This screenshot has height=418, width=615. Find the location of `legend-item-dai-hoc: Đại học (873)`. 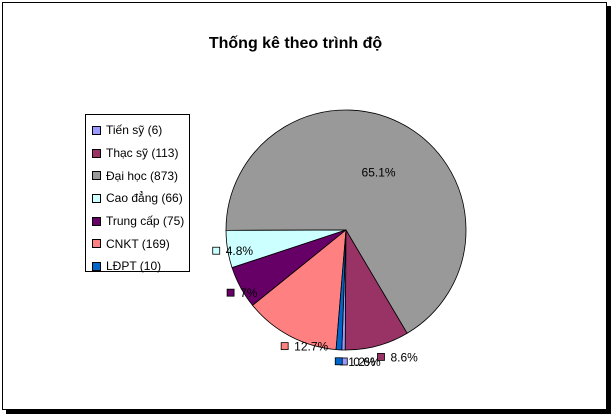

legend-item-dai-hoc: Đại học (873) is located at coordinates (140, 175).